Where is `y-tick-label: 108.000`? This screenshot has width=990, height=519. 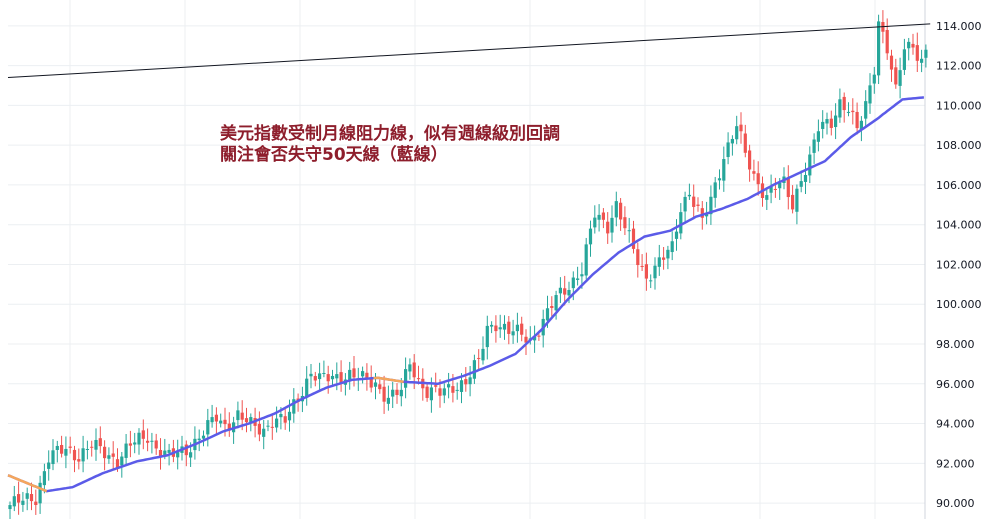 y-tick-label: 108.000 is located at coordinates (959, 145).